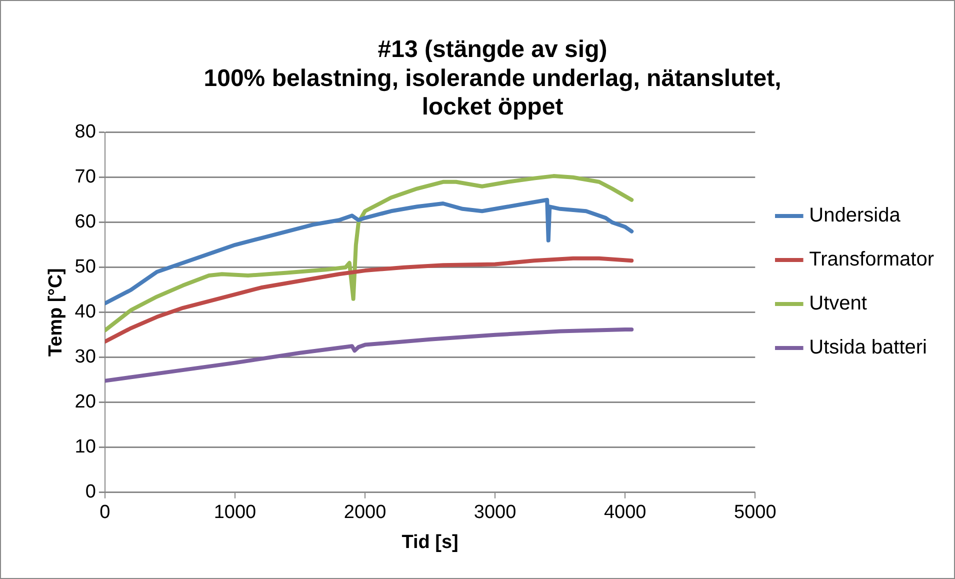  What do you see at coordinates (85, 132) in the screenshot?
I see `y-tick-label: 80` at bounding box center [85, 132].